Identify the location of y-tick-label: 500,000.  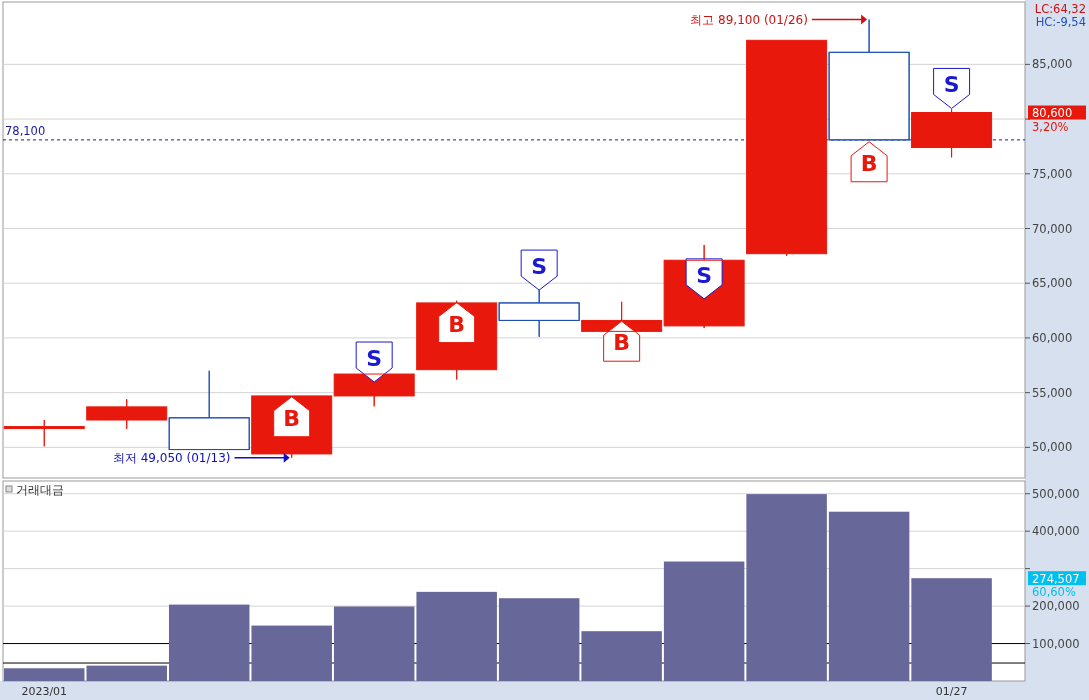
(1056, 493).